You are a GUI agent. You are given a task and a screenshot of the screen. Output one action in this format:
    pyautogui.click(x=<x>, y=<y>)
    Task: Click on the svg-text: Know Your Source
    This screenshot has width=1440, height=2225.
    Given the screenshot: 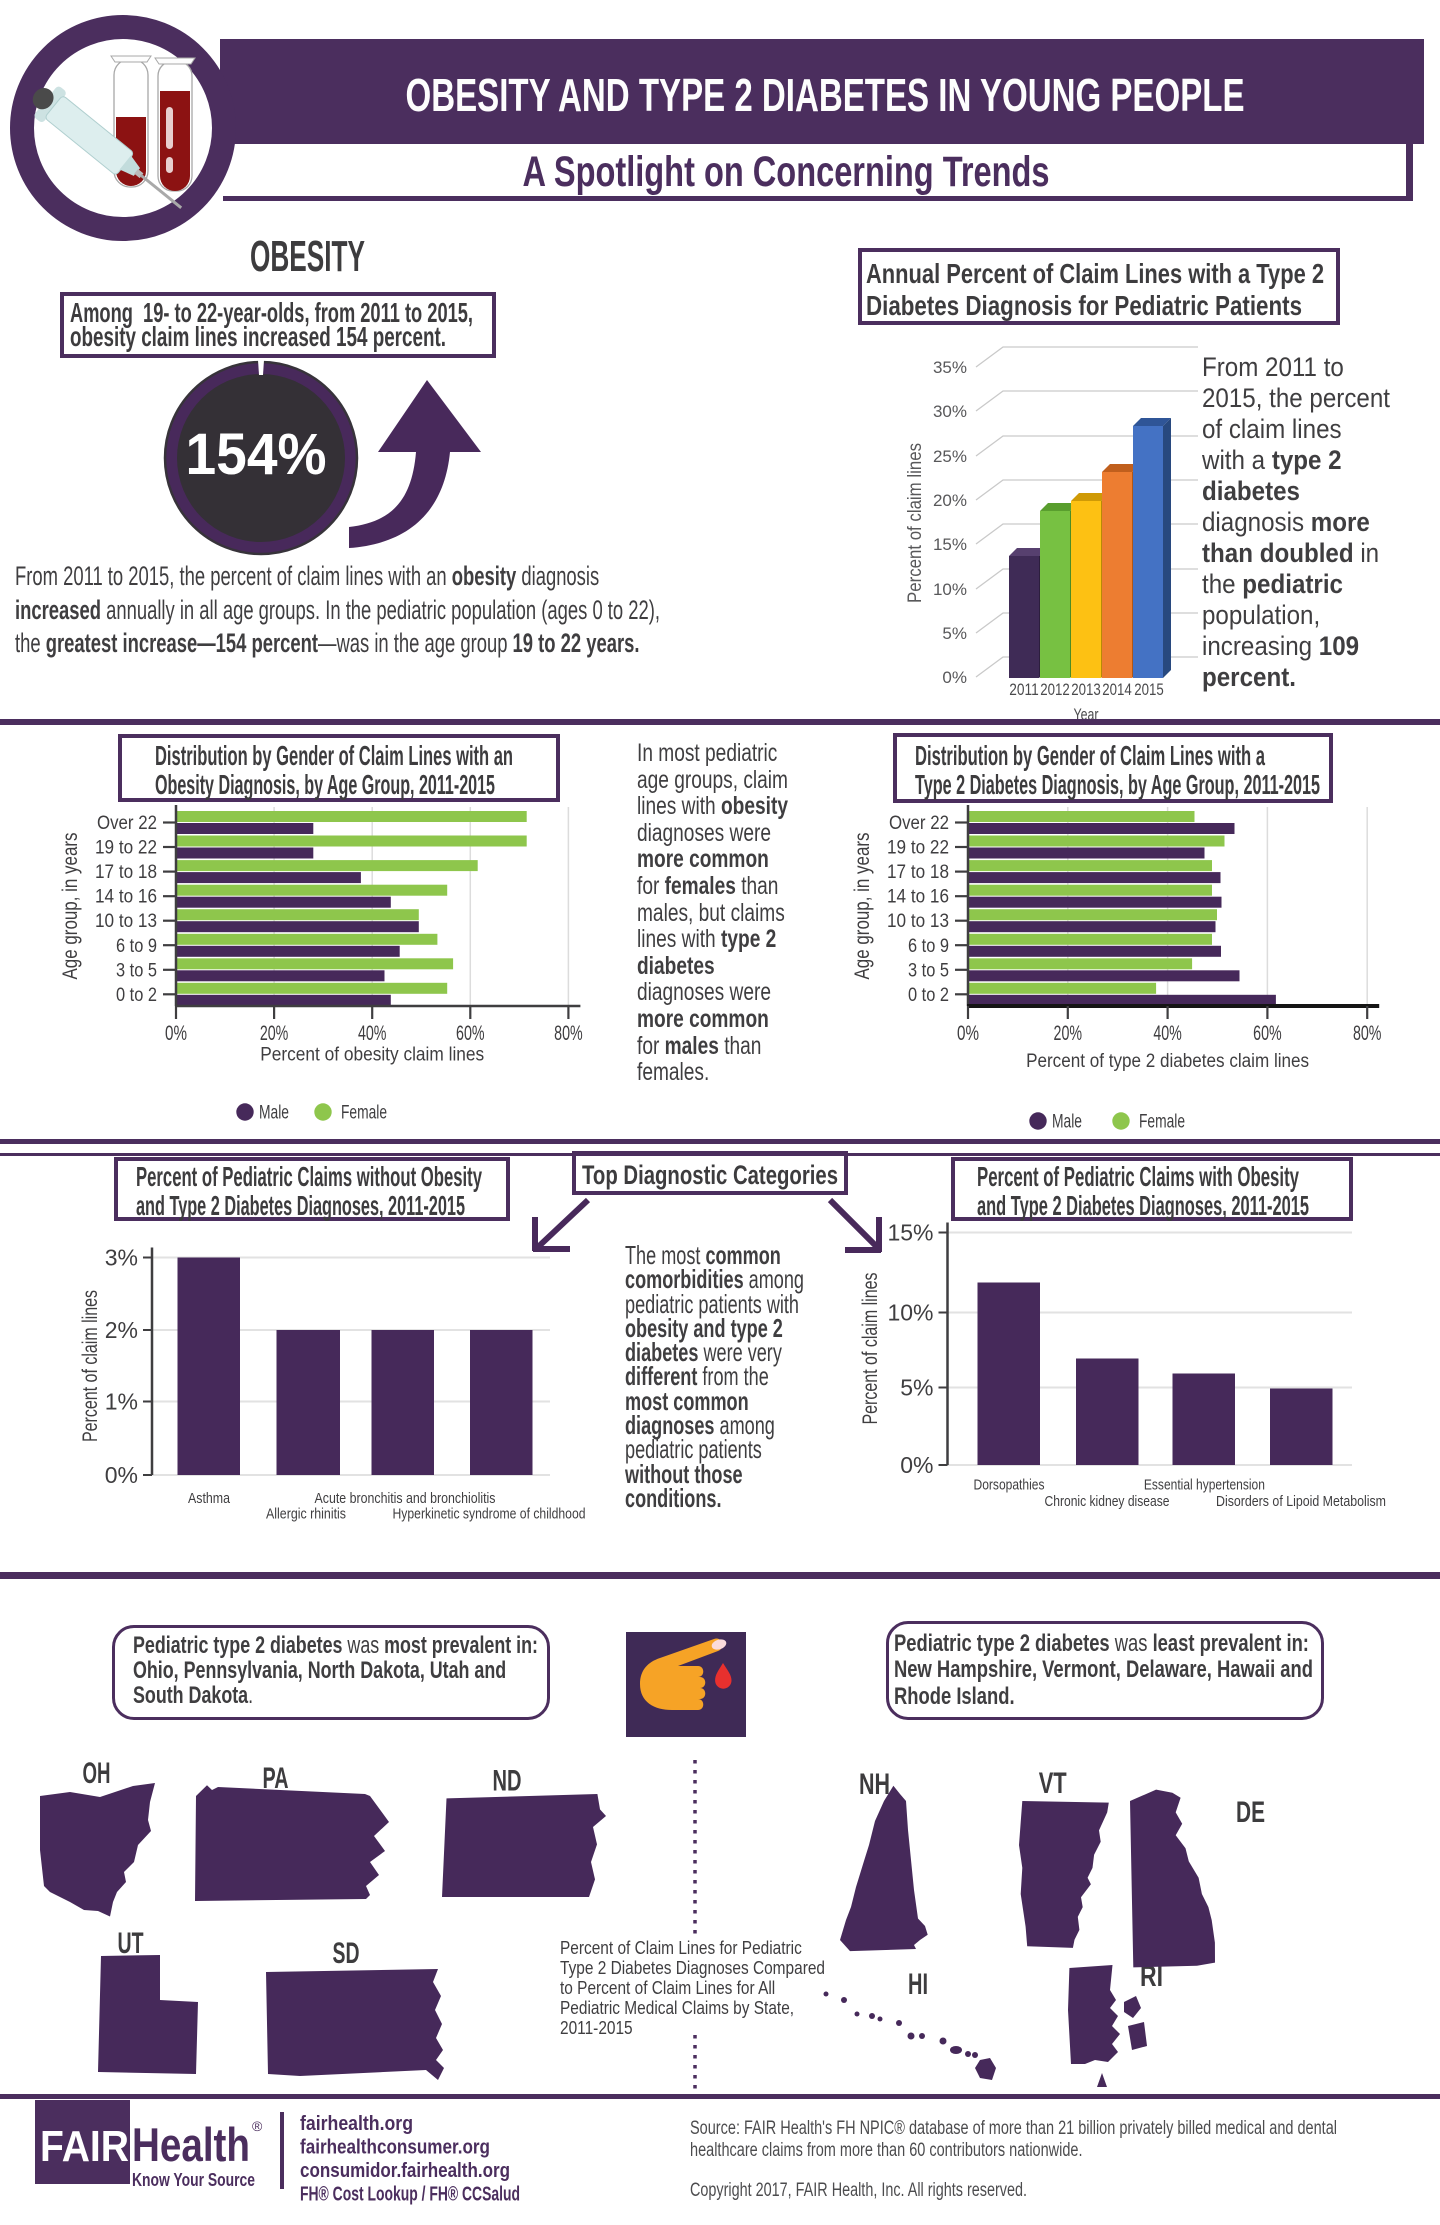 What is the action you would take?
    pyautogui.click(x=193, y=2180)
    